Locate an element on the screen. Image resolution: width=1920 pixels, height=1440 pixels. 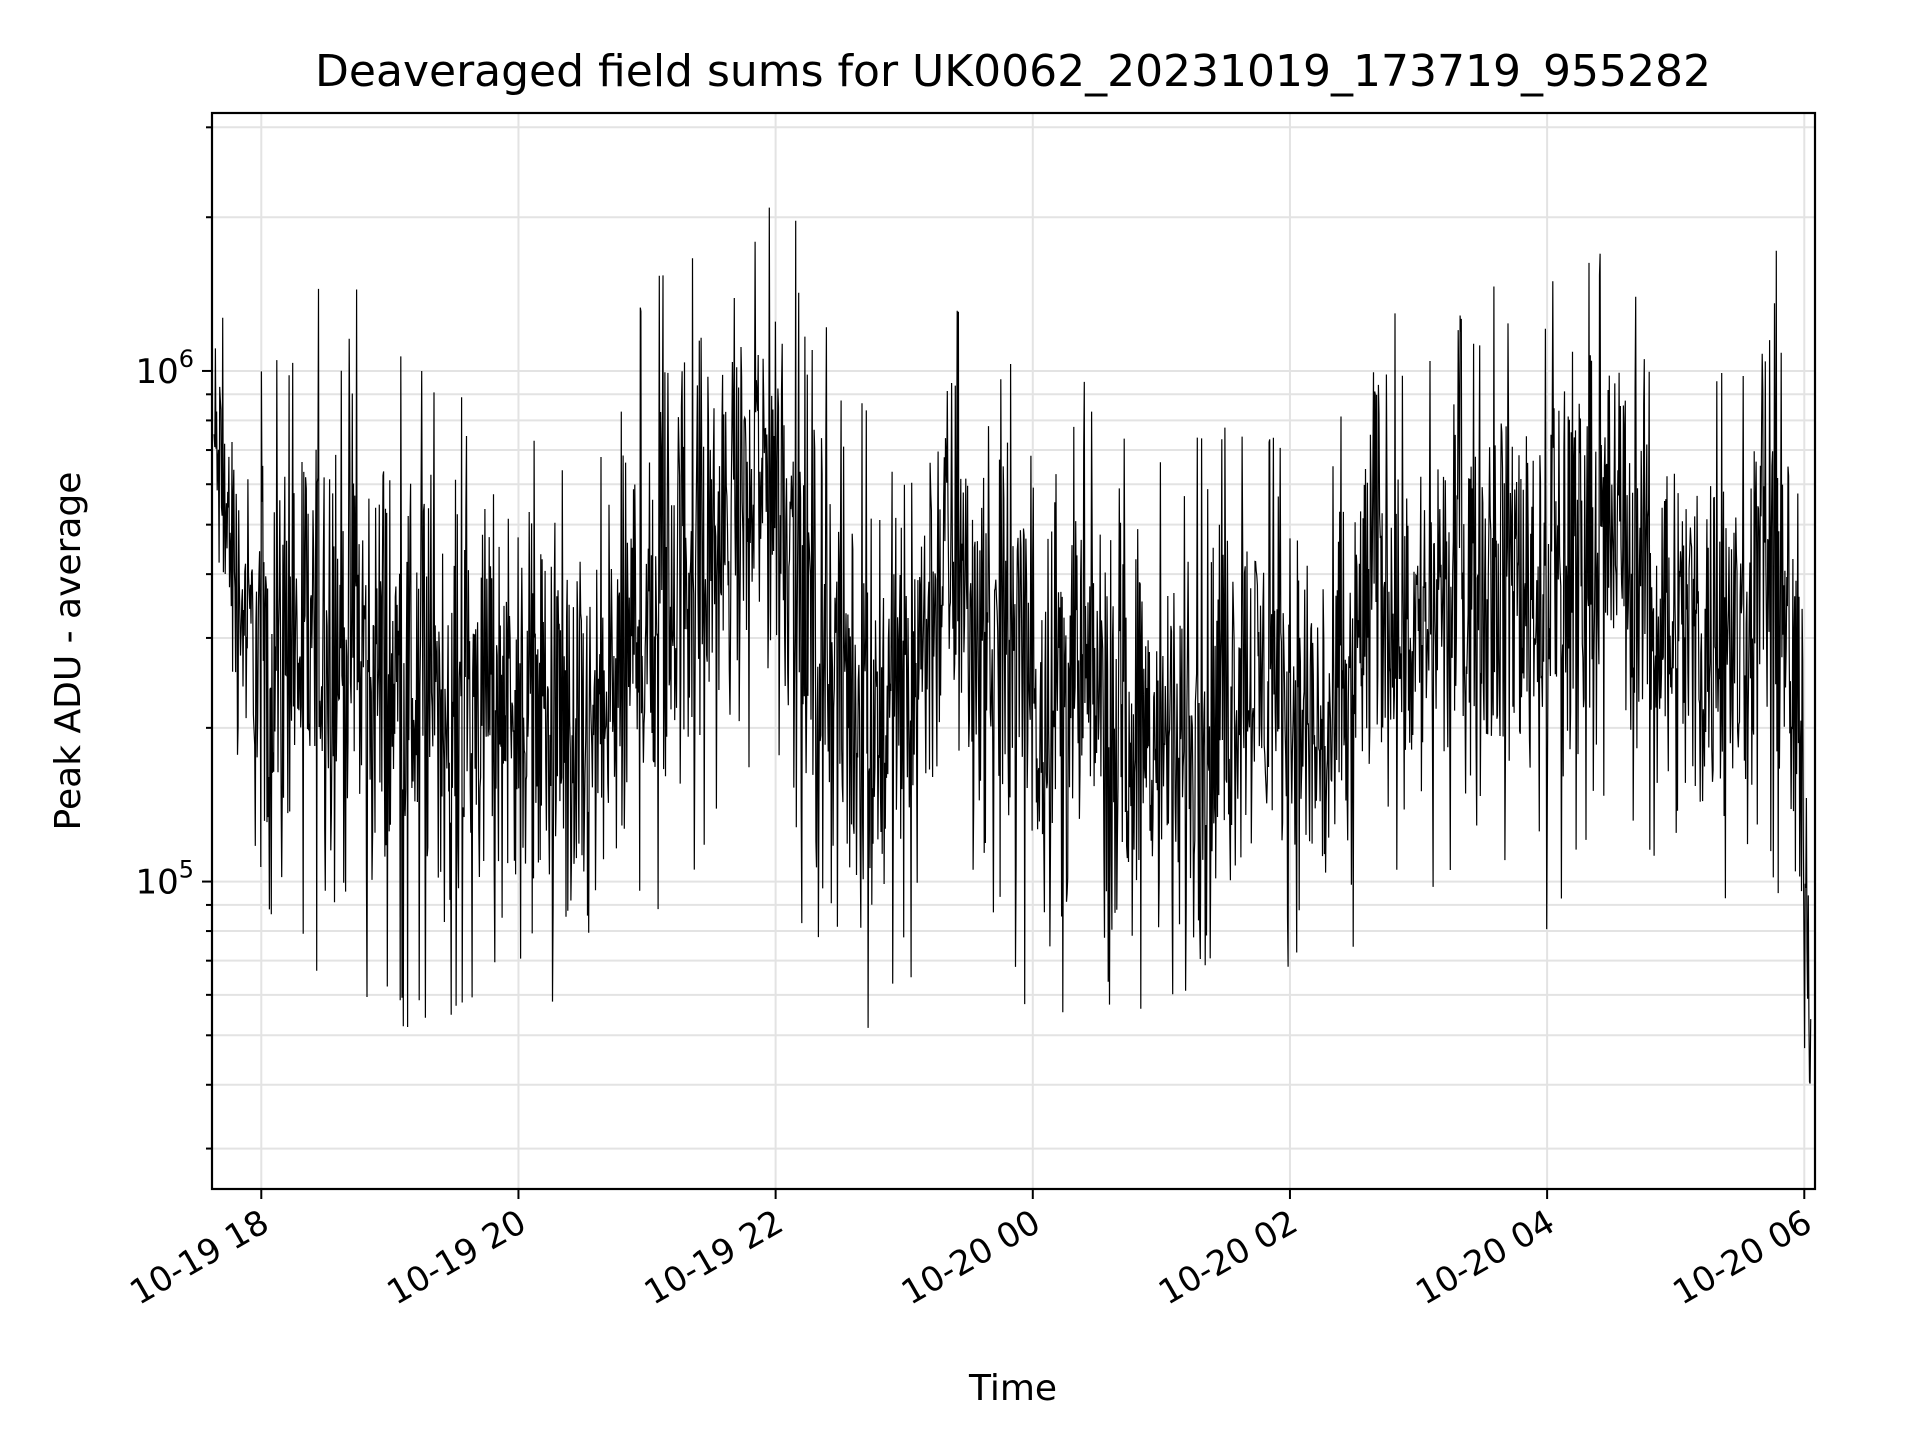
y-tick-label: 10⁵ is located at coordinates (164, 879).